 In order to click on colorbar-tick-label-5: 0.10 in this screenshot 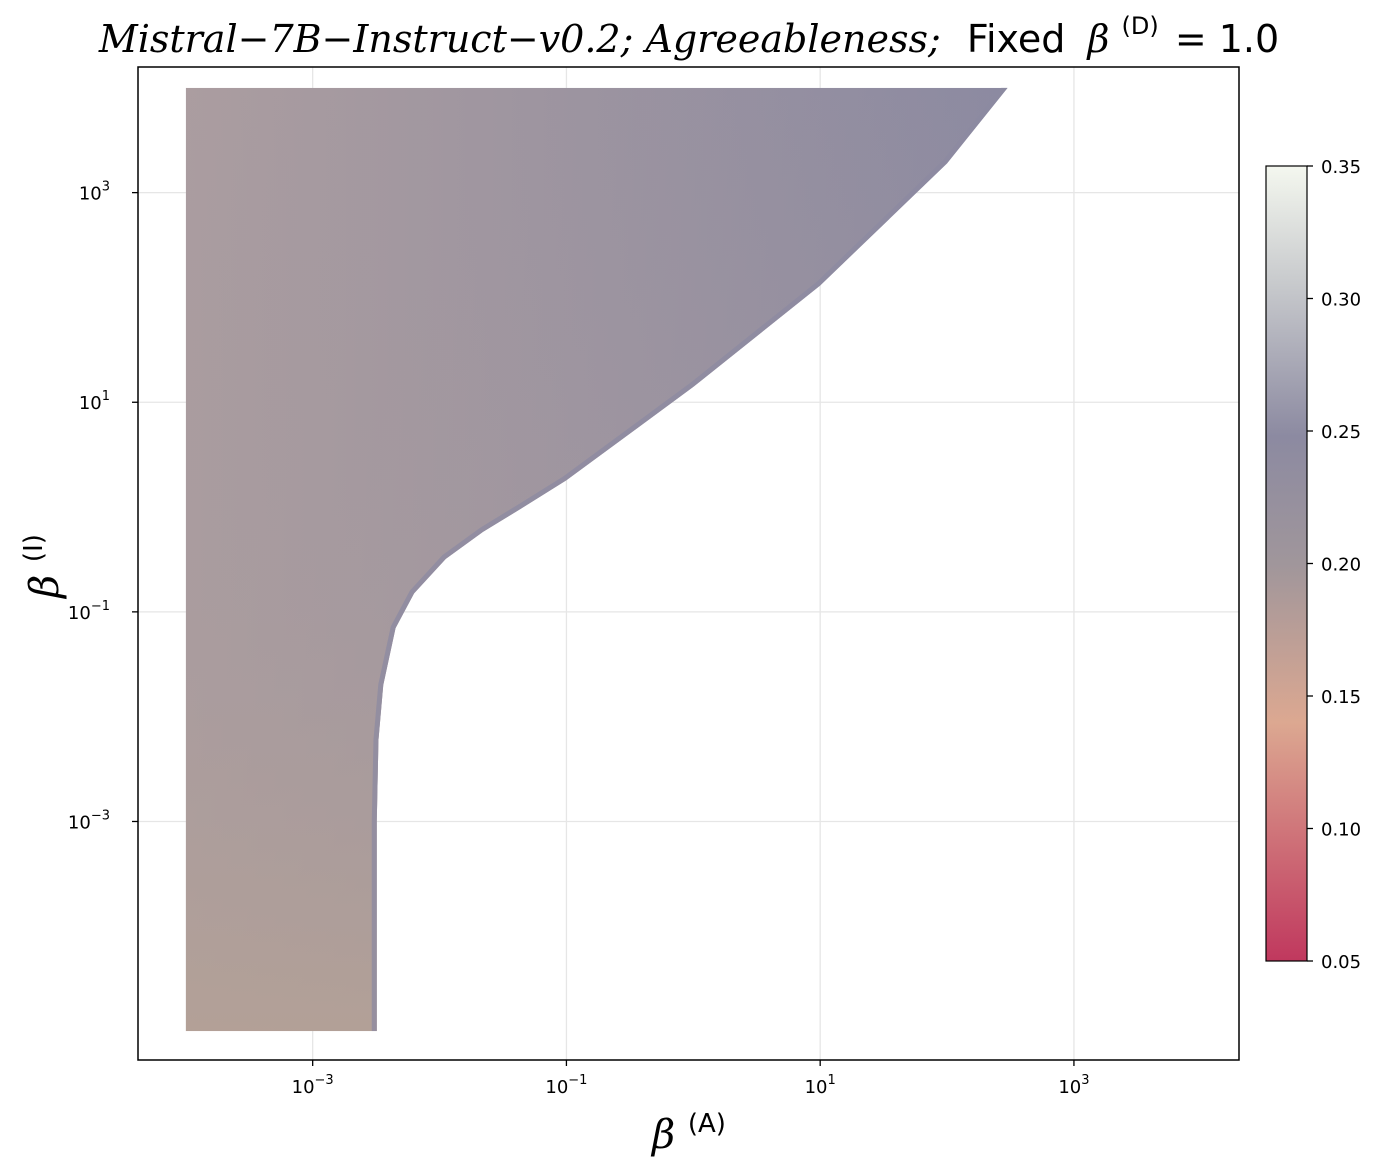, I will do `click(1341, 830)`.